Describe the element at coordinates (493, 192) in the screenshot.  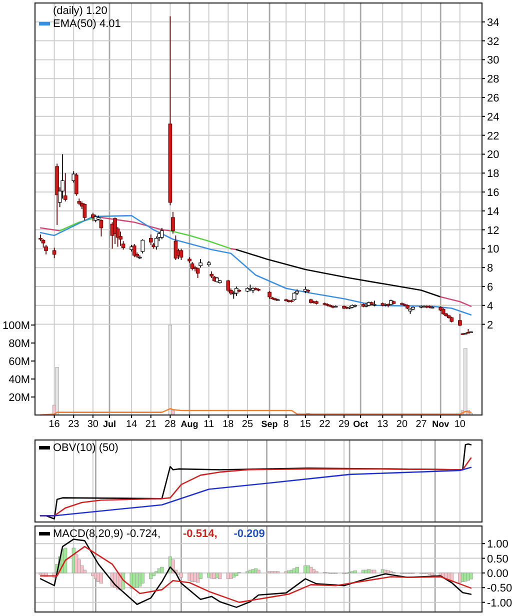
I see `y-tick-label: 16` at that location.